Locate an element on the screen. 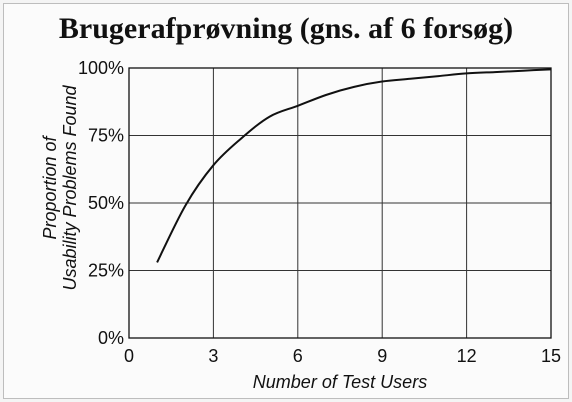 This screenshot has width=572, height=402. chart-title: Brugerafprøvning (gns. af 6 forsøg) is located at coordinates (286, 28).